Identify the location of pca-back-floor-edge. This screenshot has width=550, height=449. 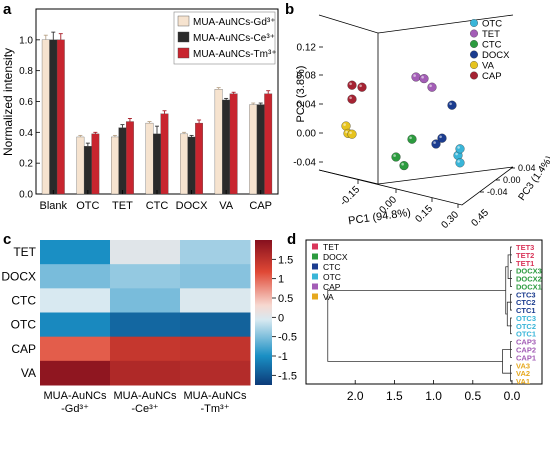
(445, 175).